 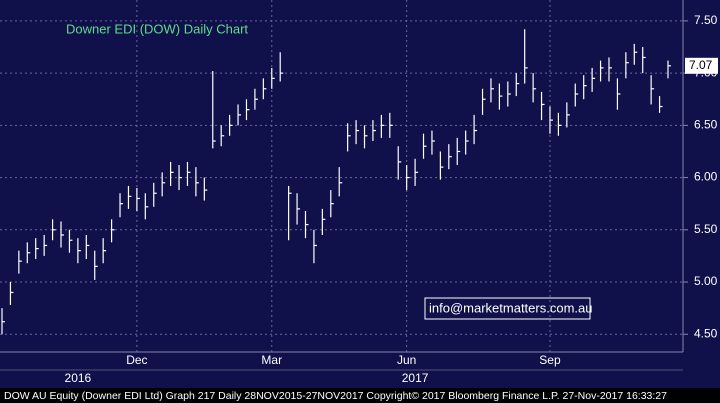 What do you see at coordinates (136, 360) in the screenshot?
I see `x-tick-label: Dec` at bounding box center [136, 360].